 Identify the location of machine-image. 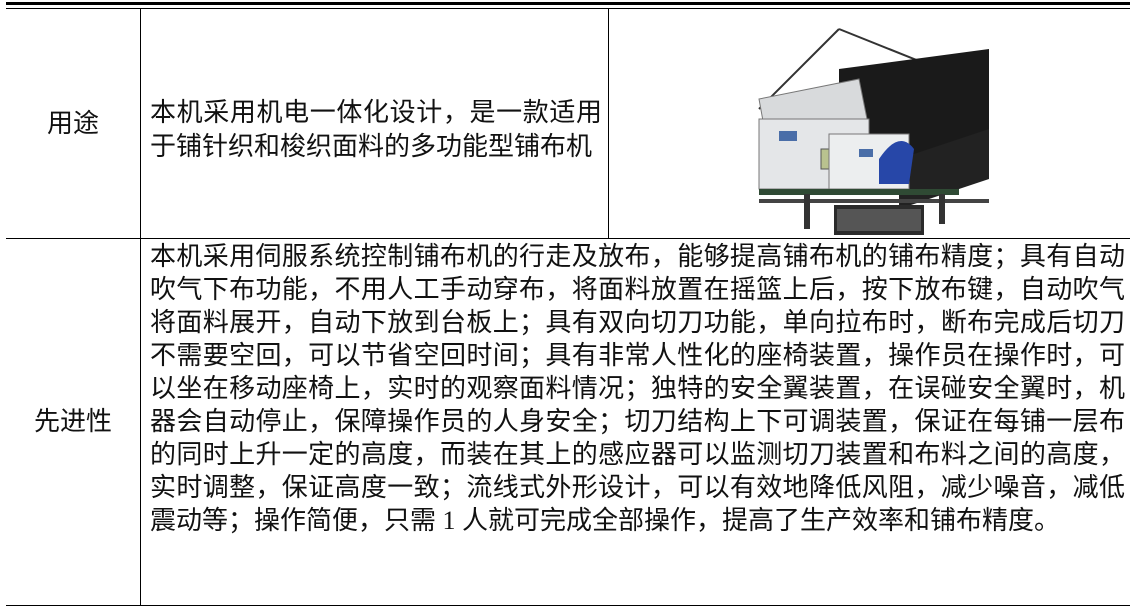
(873, 131).